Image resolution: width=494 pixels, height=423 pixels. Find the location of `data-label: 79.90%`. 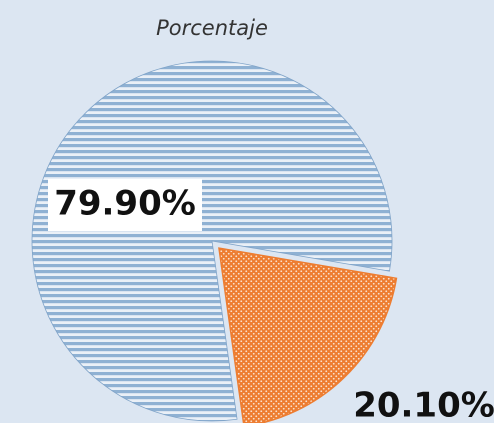

data-label: 79.90% is located at coordinates (125, 204).